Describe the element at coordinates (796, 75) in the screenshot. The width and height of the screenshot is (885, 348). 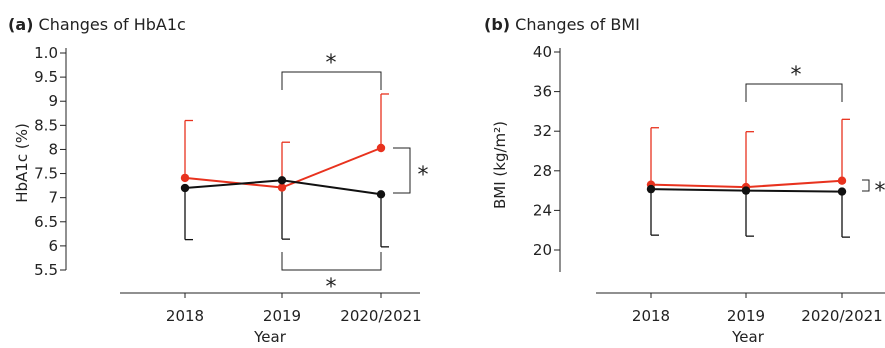
I see `panel-b-star-top: *` at that location.